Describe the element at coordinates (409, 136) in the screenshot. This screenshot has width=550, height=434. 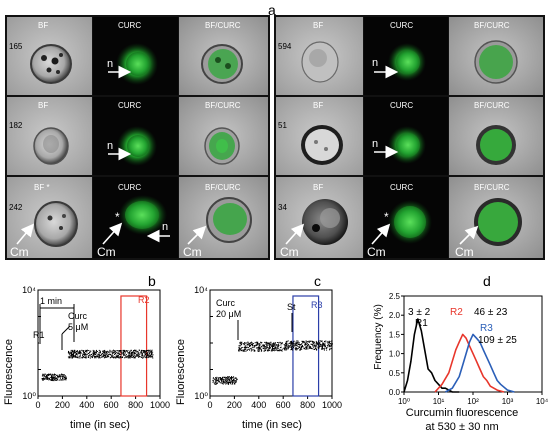
I see `right-row-2: BF CURC BF/CURC 51 n` at that location.